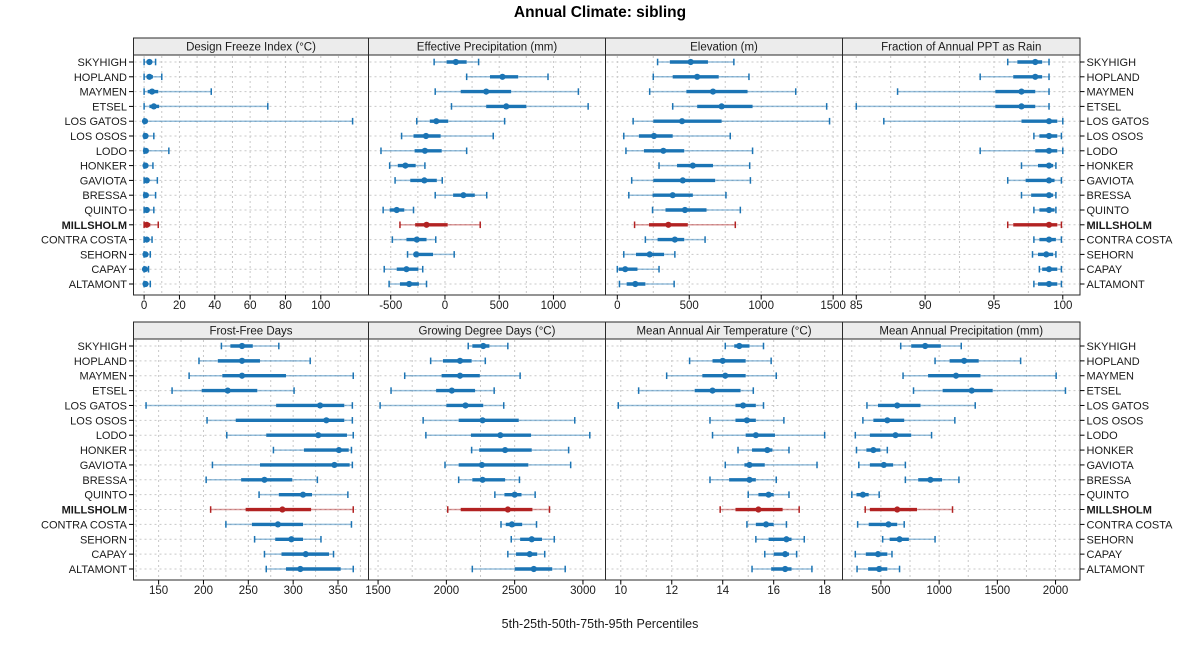 This screenshot has height=650, width=1200. Describe the element at coordinates (1062, 306) in the screenshot. I see `x-tick-label: 100` at that location.